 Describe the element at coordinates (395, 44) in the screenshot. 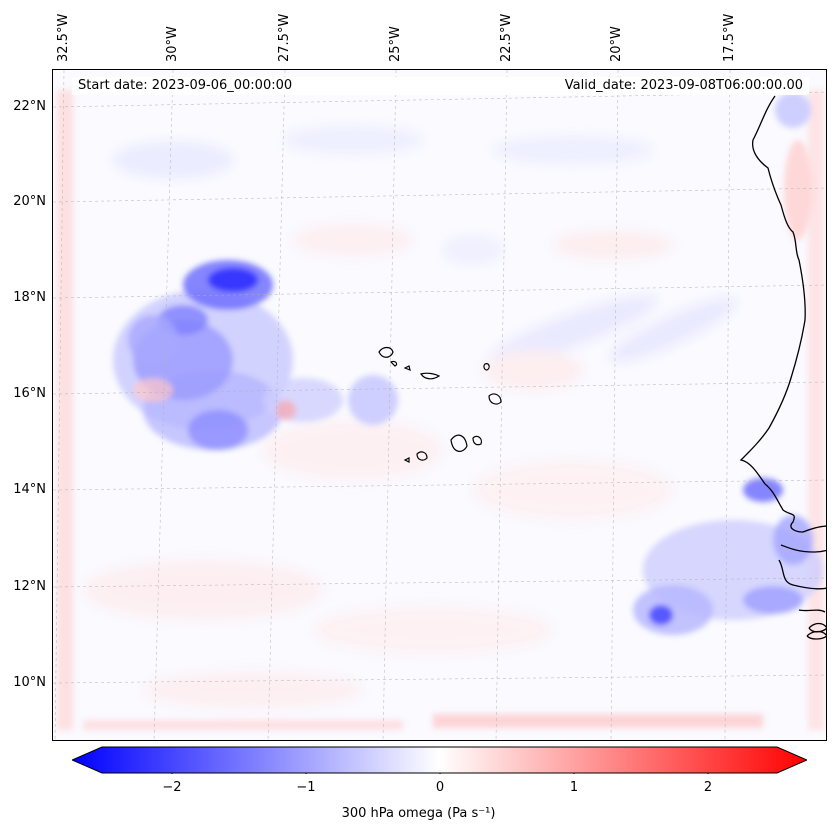

I see `lon-label-25w: 25°W` at that location.